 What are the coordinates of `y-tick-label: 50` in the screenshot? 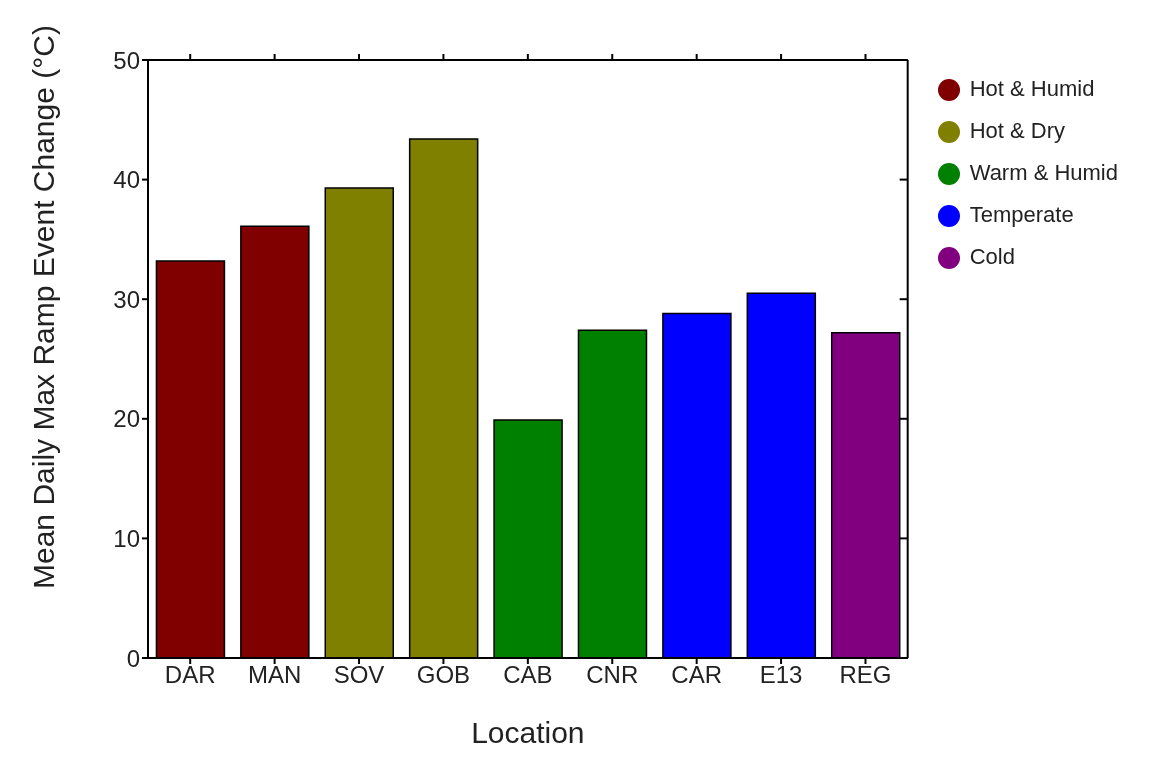 It's located at (126, 60).